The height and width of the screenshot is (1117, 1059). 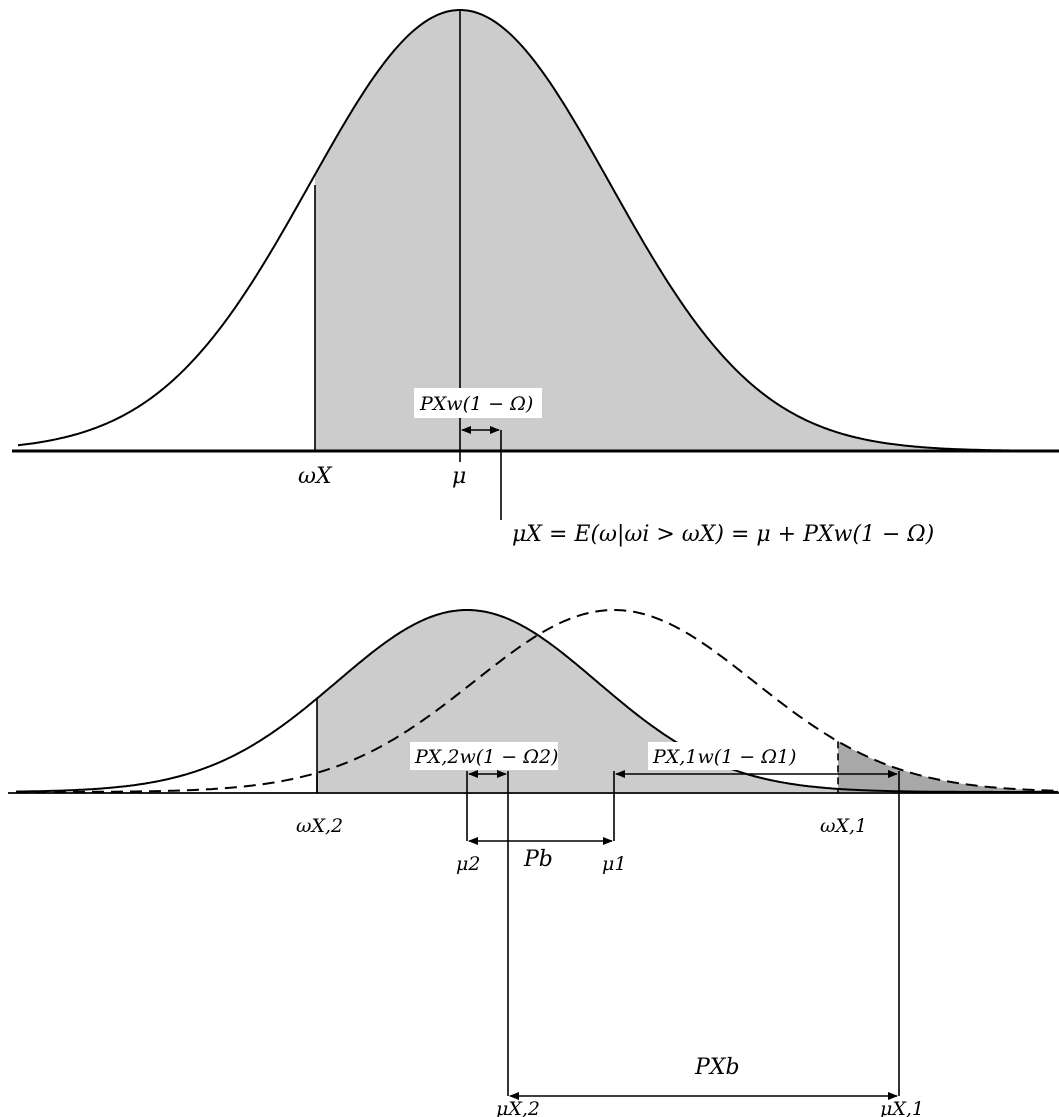 What do you see at coordinates (843, 826) in the screenshot?
I see `omega-x1-label: ωX,1` at bounding box center [843, 826].